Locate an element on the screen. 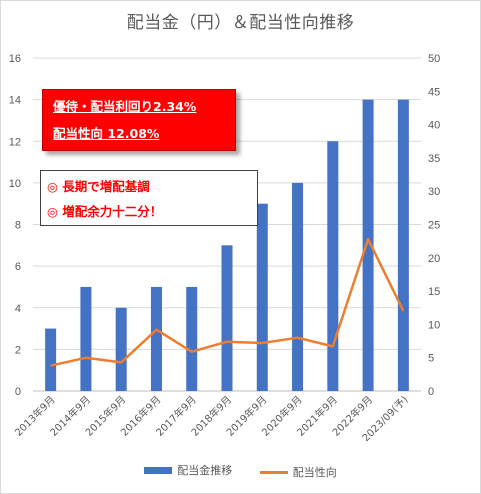  payout-ratio-text: 配当性向 12.08% is located at coordinates (106, 133).